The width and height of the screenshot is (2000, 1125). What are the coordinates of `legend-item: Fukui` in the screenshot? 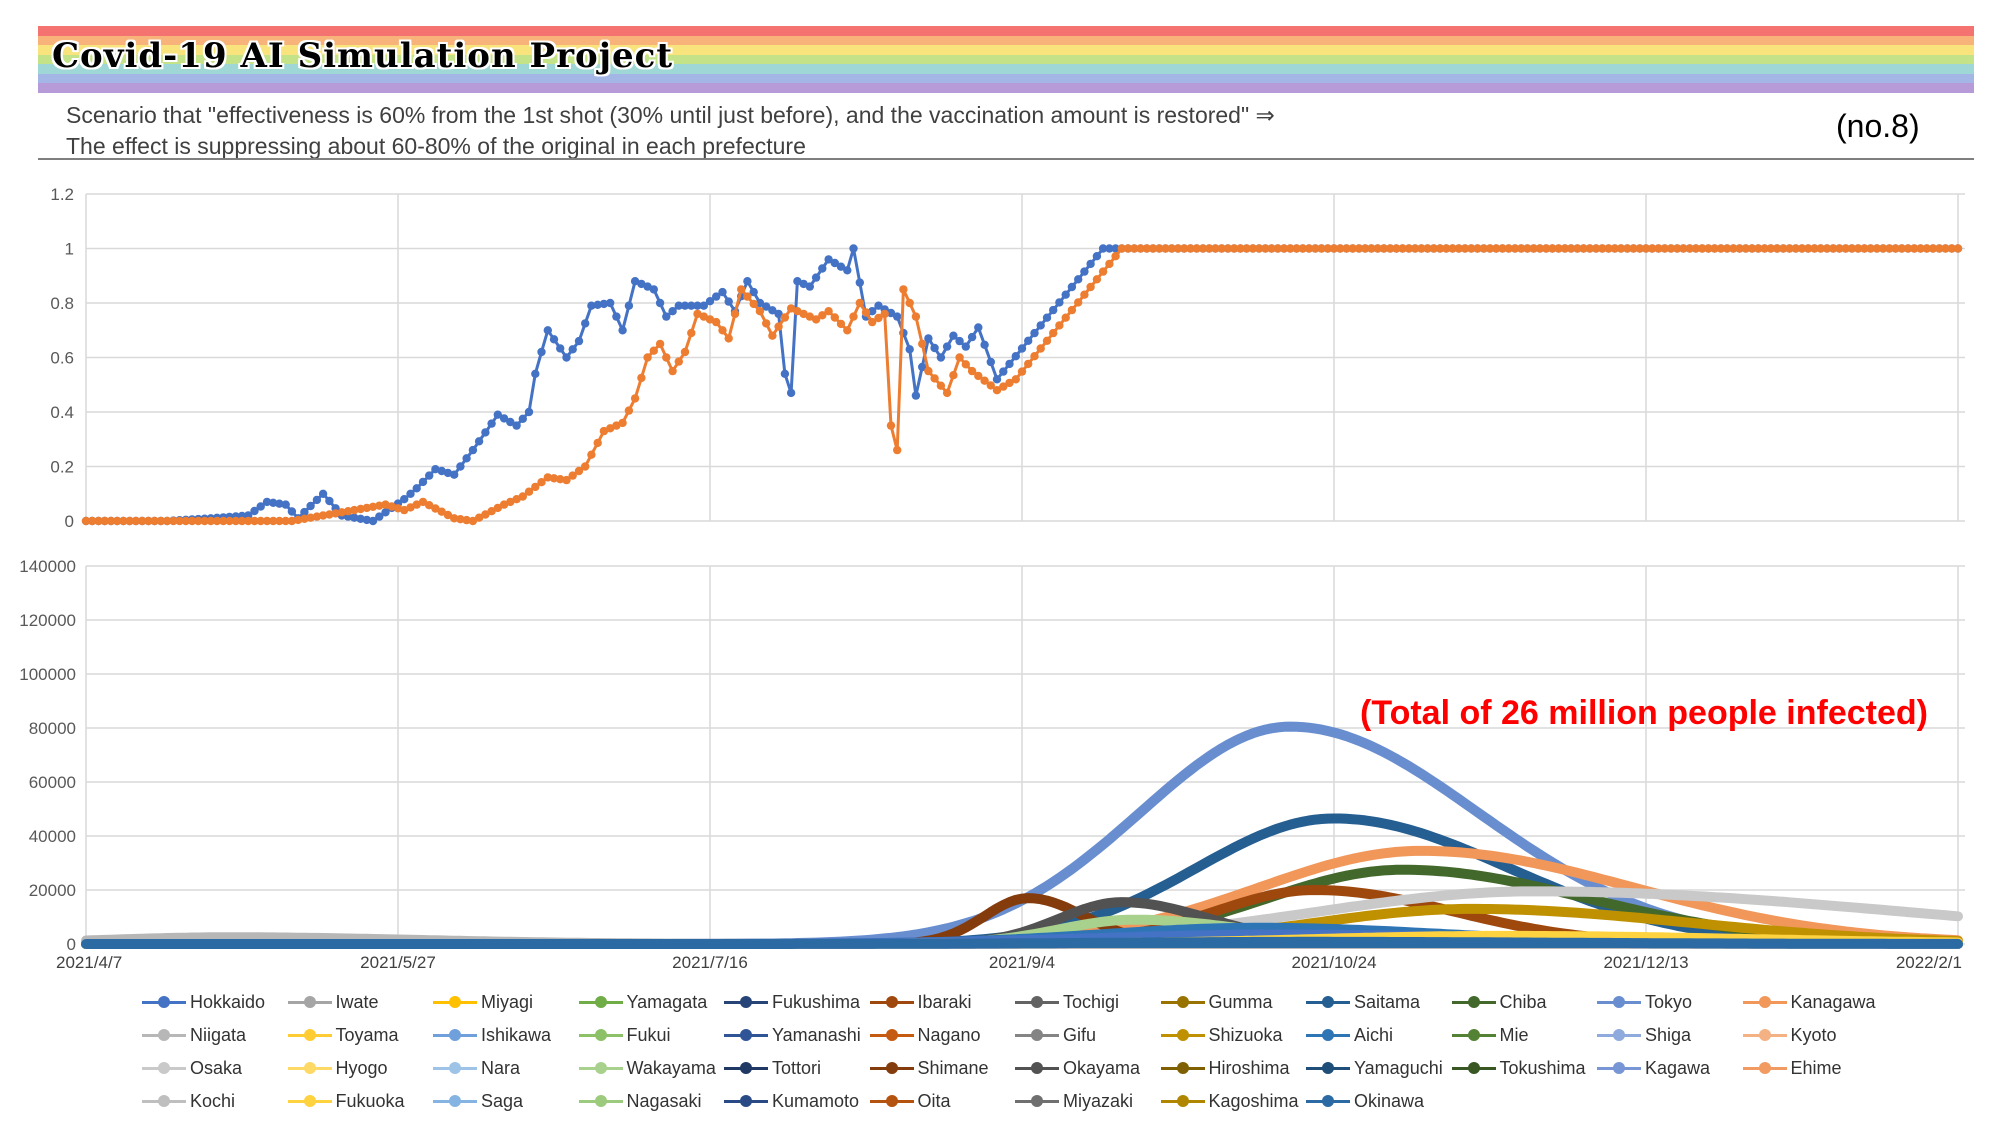 It's located at (624, 1035).